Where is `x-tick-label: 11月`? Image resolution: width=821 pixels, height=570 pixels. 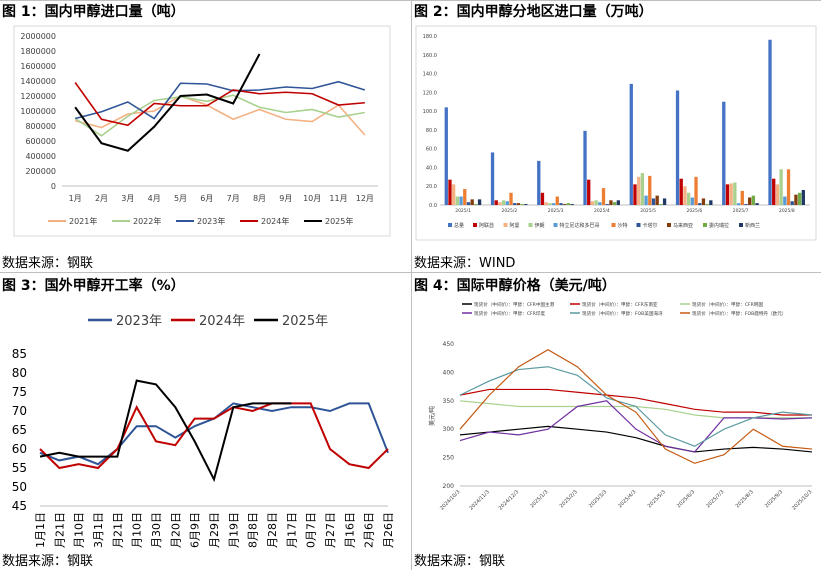
x-tick-label: 11月 is located at coordinates (338, 198).